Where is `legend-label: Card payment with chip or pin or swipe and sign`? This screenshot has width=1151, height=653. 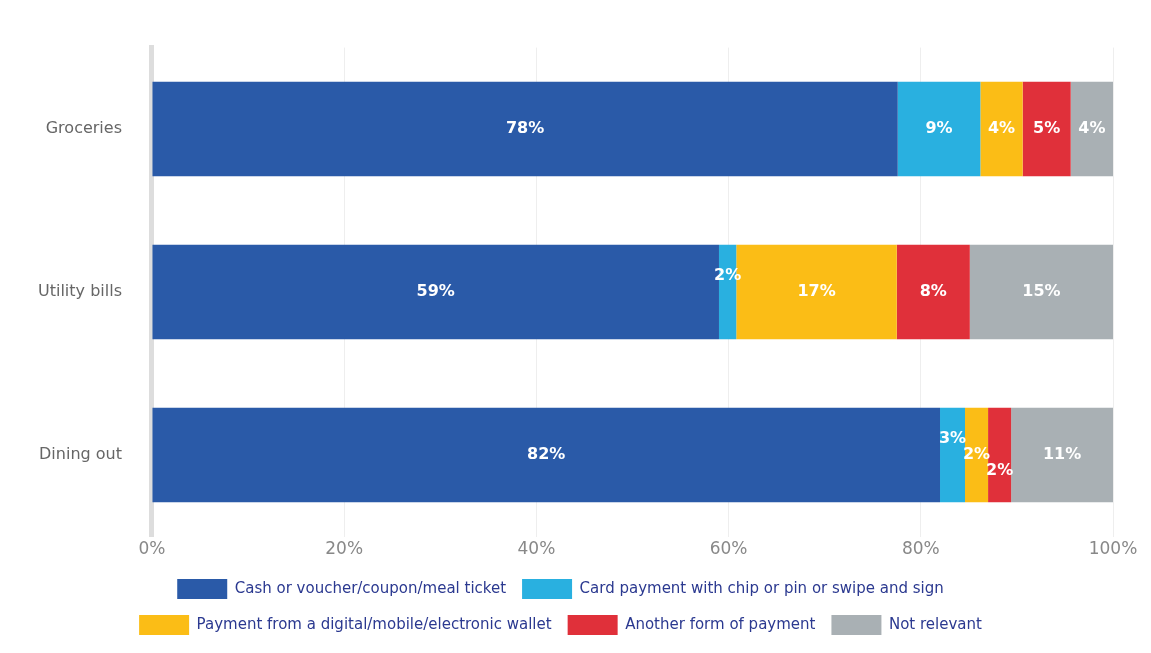 legend-label: Card payment with chip or pin or swipe and sign is located at coordinates (761, 587).